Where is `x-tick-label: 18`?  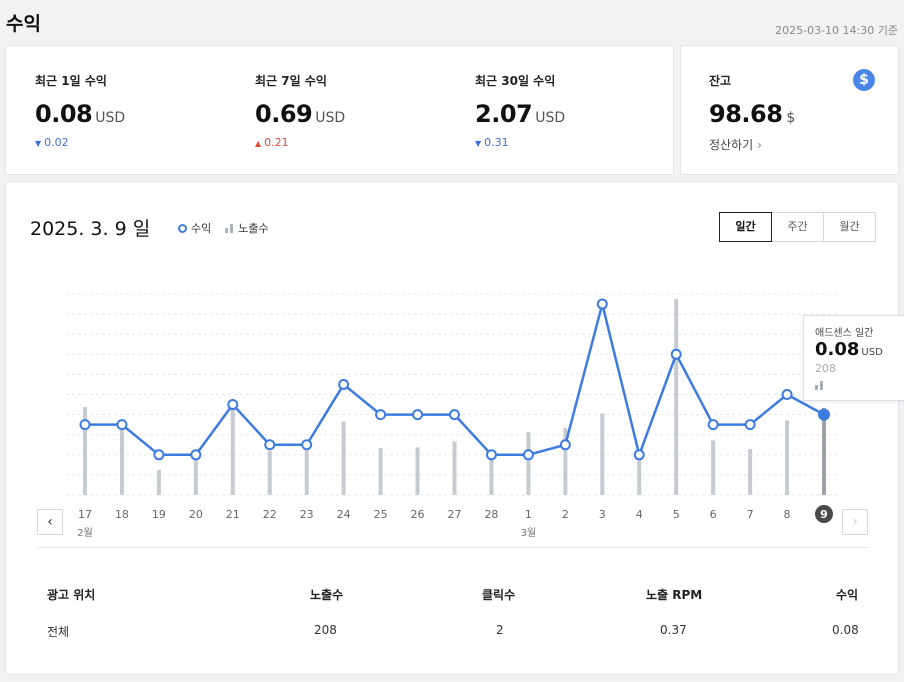
x-tick-label: 18 is located at coordinates (122, 514).